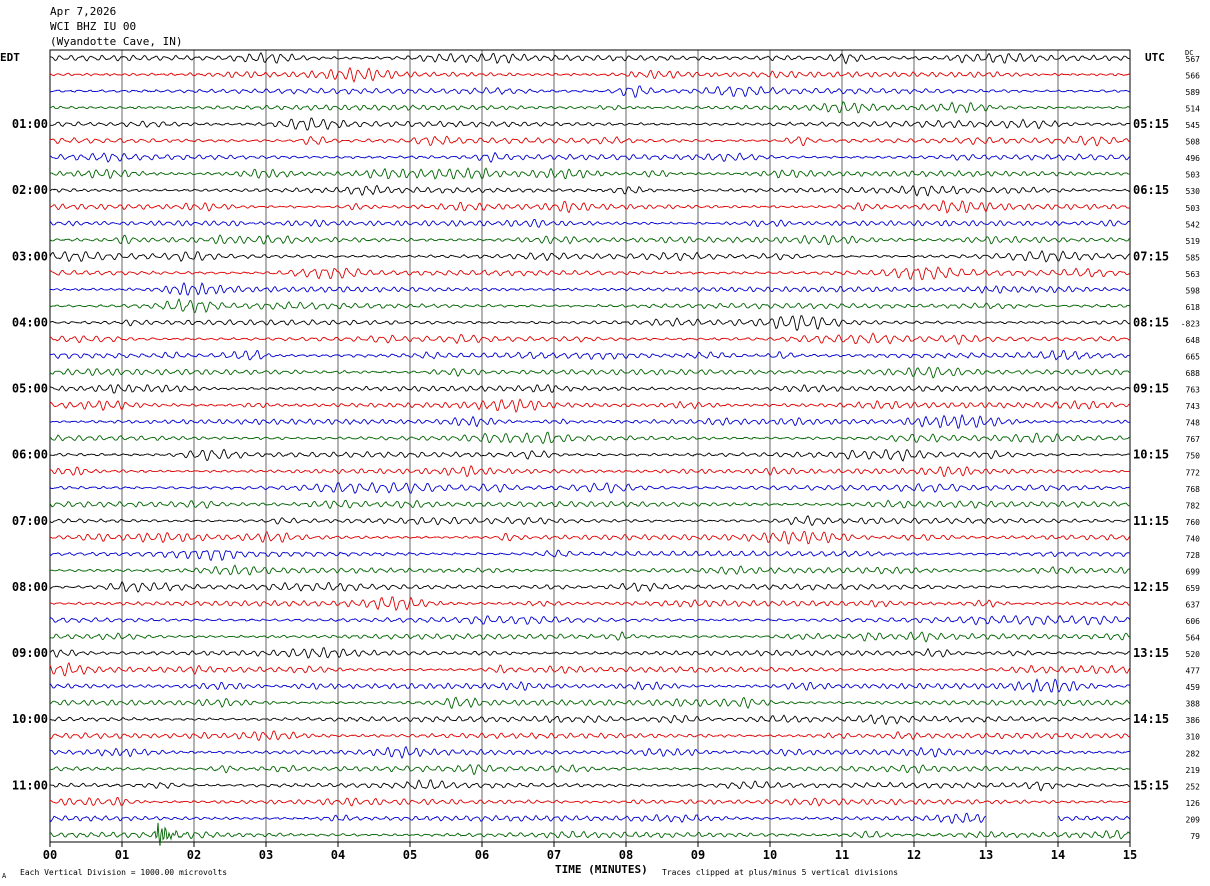 The width and height of the screenshot is (1210, 886). Describe the element at coordinates (1193, 109) in the screenshot. I see `dc-value-label: 514` at that location.